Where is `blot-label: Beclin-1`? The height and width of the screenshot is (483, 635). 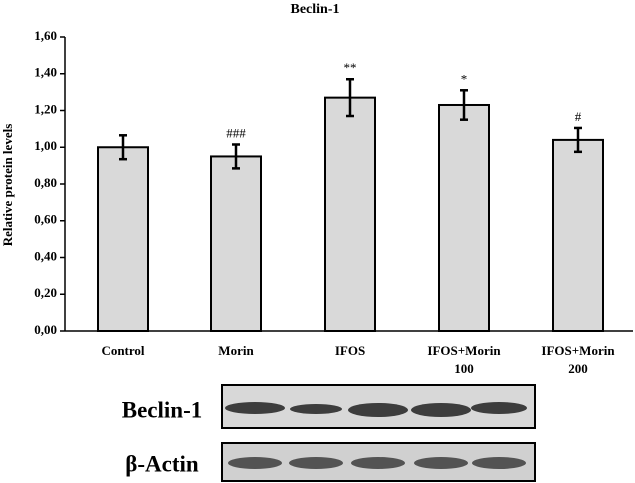 blot-label: Beclin-1 is located at coordinates (162, 409).